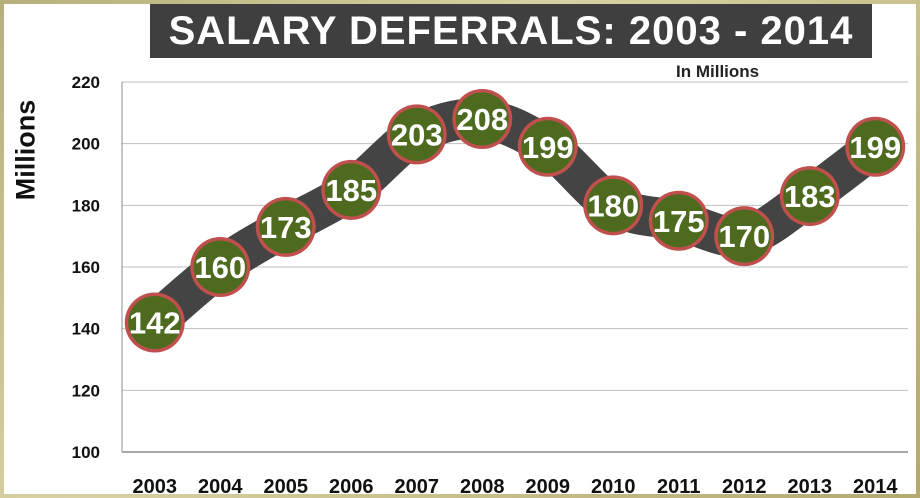 This screenshot has width=920, height=498. Describe the element at coordinates (220, 487) in the screenshot. I see `x-tick-label: 2004` at that location.